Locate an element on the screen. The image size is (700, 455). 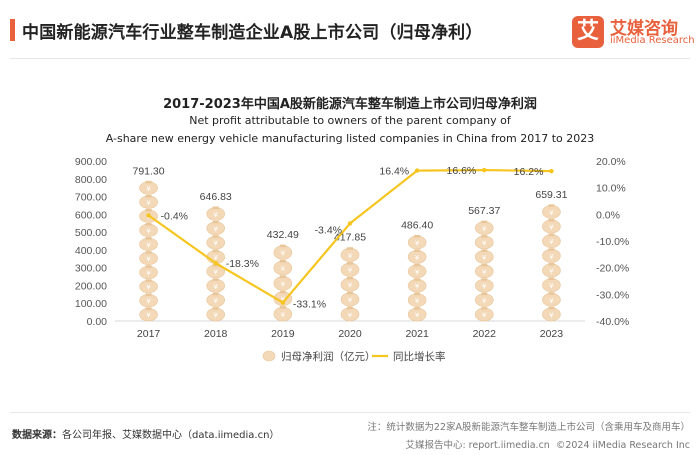
legend is located at coordinates (269, 356).